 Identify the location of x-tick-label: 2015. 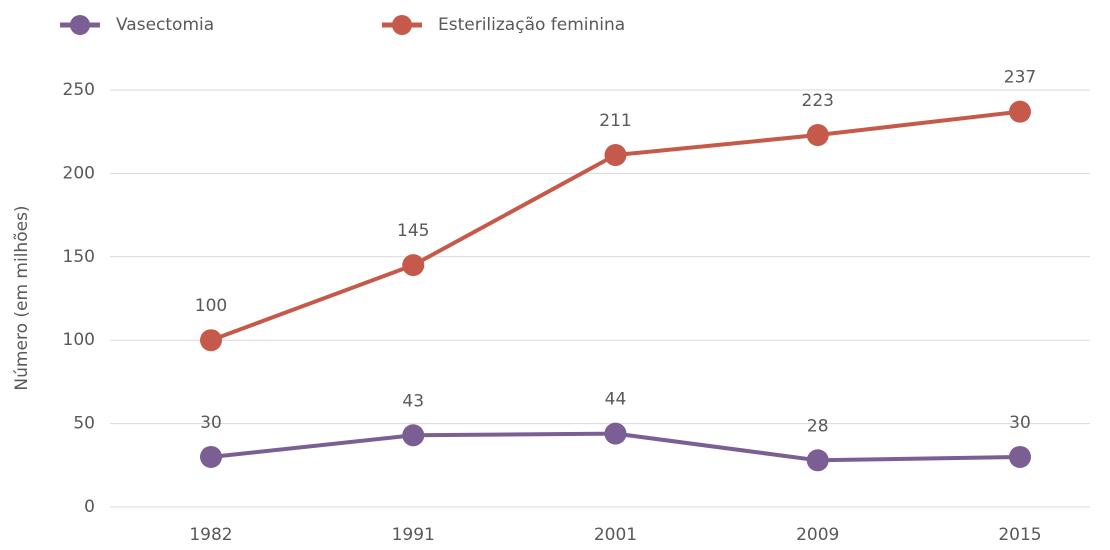
(1019, 535).